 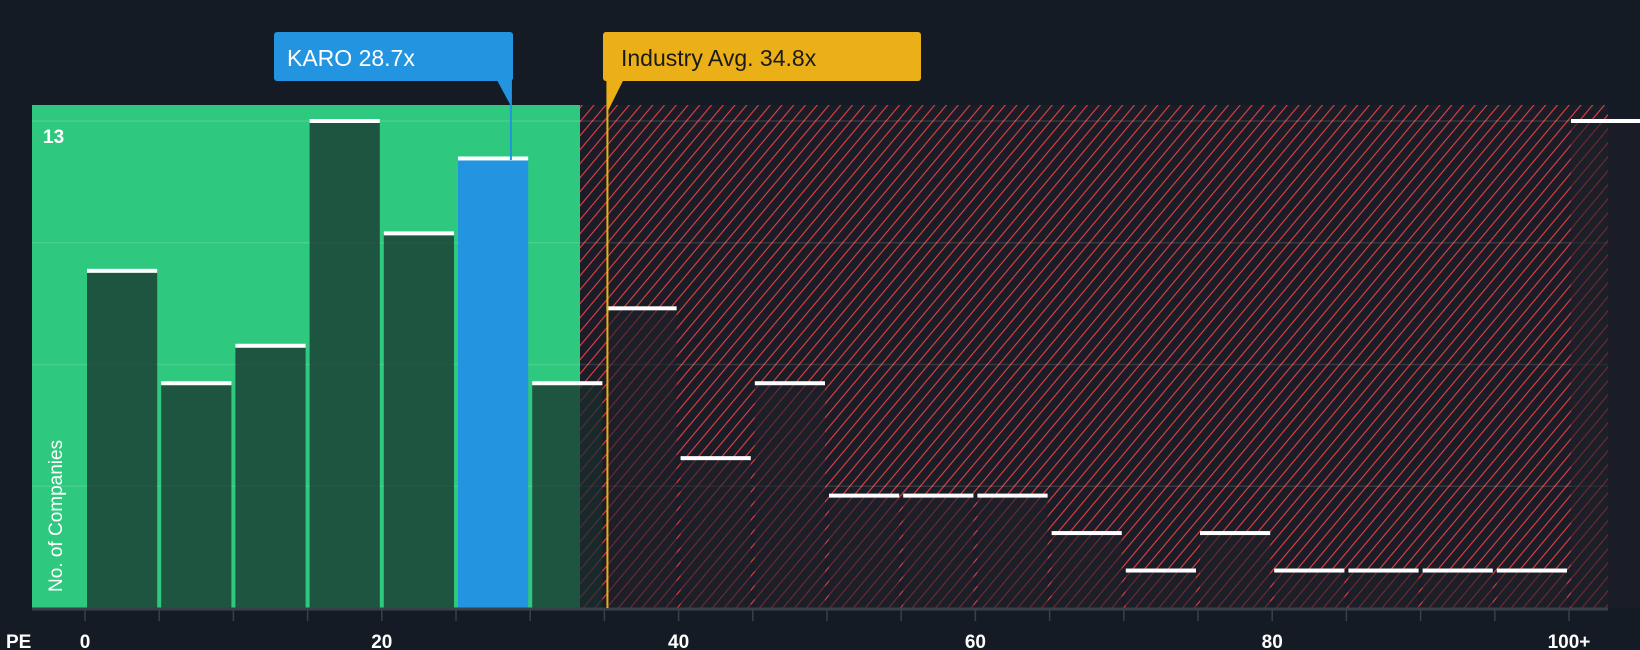 What do you see at coordinates (381, 641) in the screenshot?
I see `x-tick-label: 20` at bounding box center [381, 641].